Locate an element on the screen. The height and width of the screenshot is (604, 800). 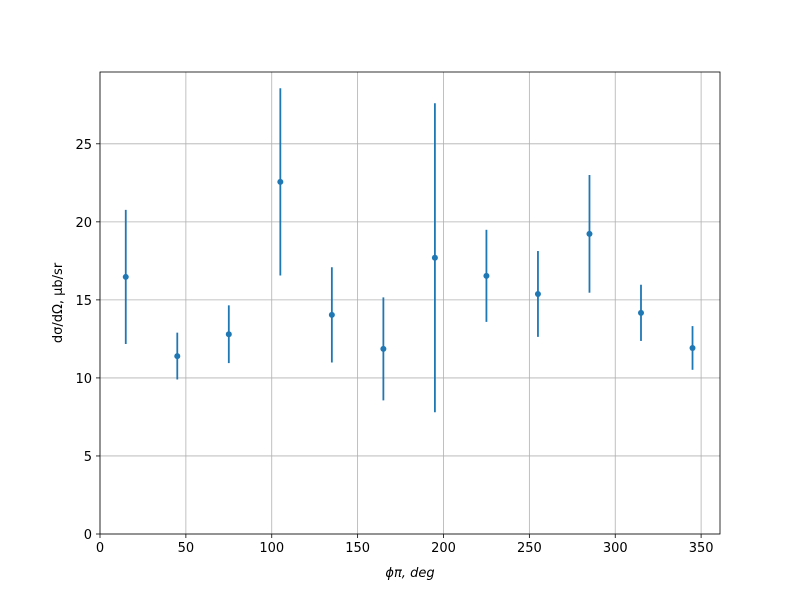
x-tick-label: 250 is located at coordinates (529, 548).